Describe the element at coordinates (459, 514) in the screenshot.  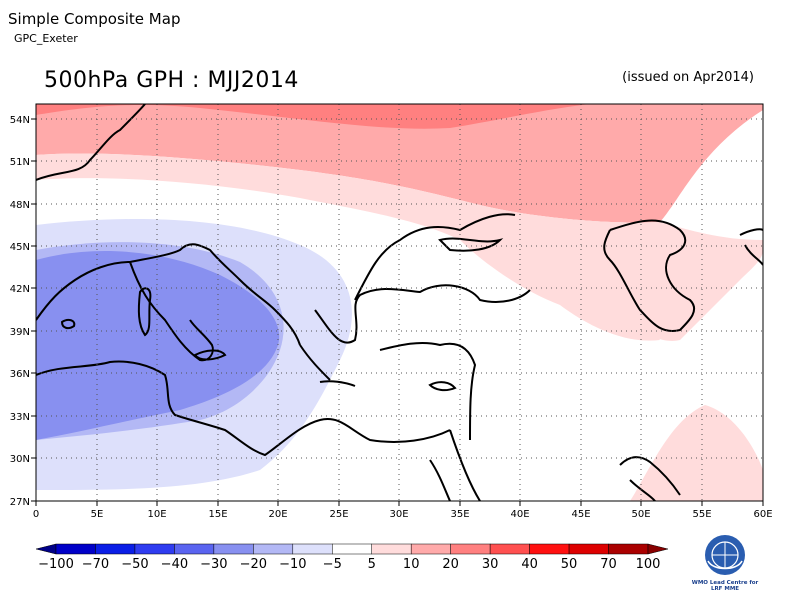
I see `lon-label: 35E` at that location.